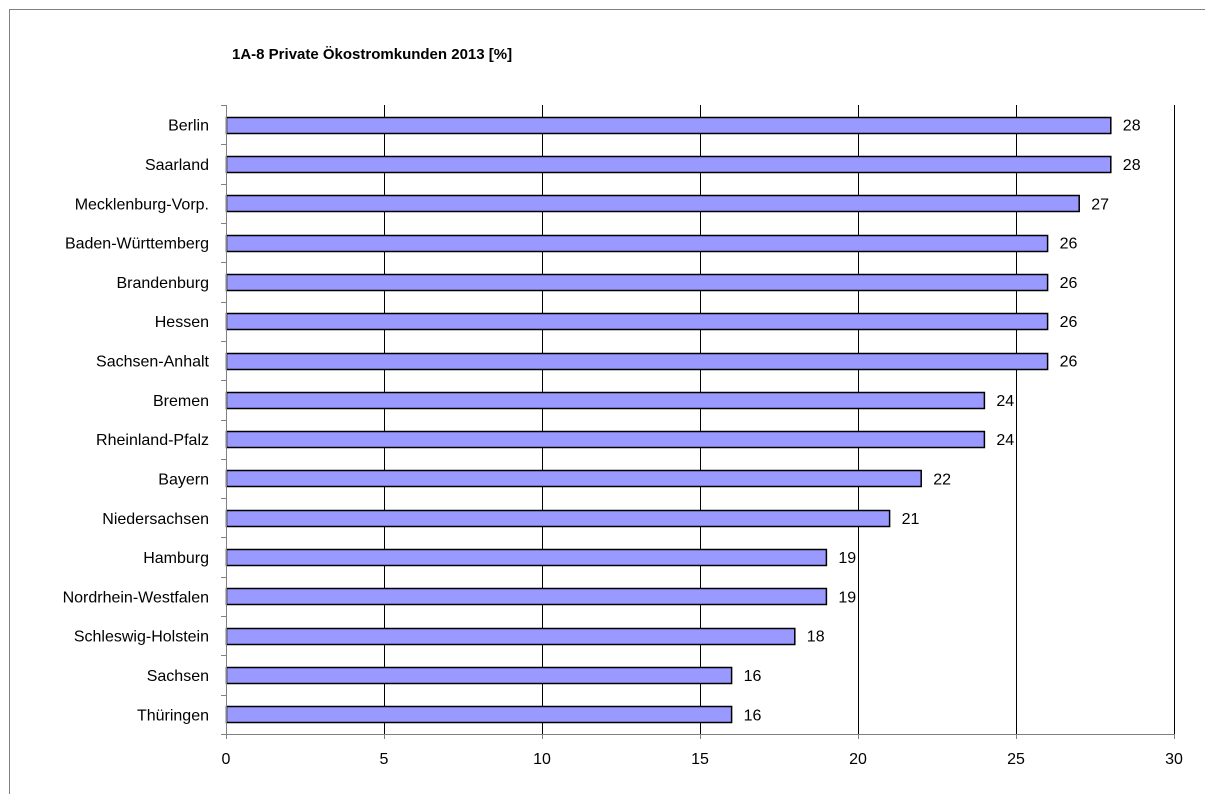 The width and height of the screenshot is (1205, 794). Describe the element at coordinates (137, 244) in the screenshot. I see `category-label: Baden-Württemberg` at that location.